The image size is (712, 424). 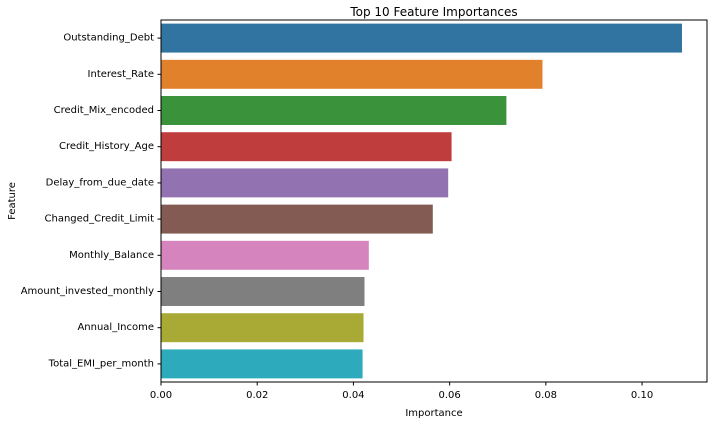 What do you see at coordinates (352, 74) in the screenshot?
I see `bar-interest-rate` at bounding box center [352, 74].